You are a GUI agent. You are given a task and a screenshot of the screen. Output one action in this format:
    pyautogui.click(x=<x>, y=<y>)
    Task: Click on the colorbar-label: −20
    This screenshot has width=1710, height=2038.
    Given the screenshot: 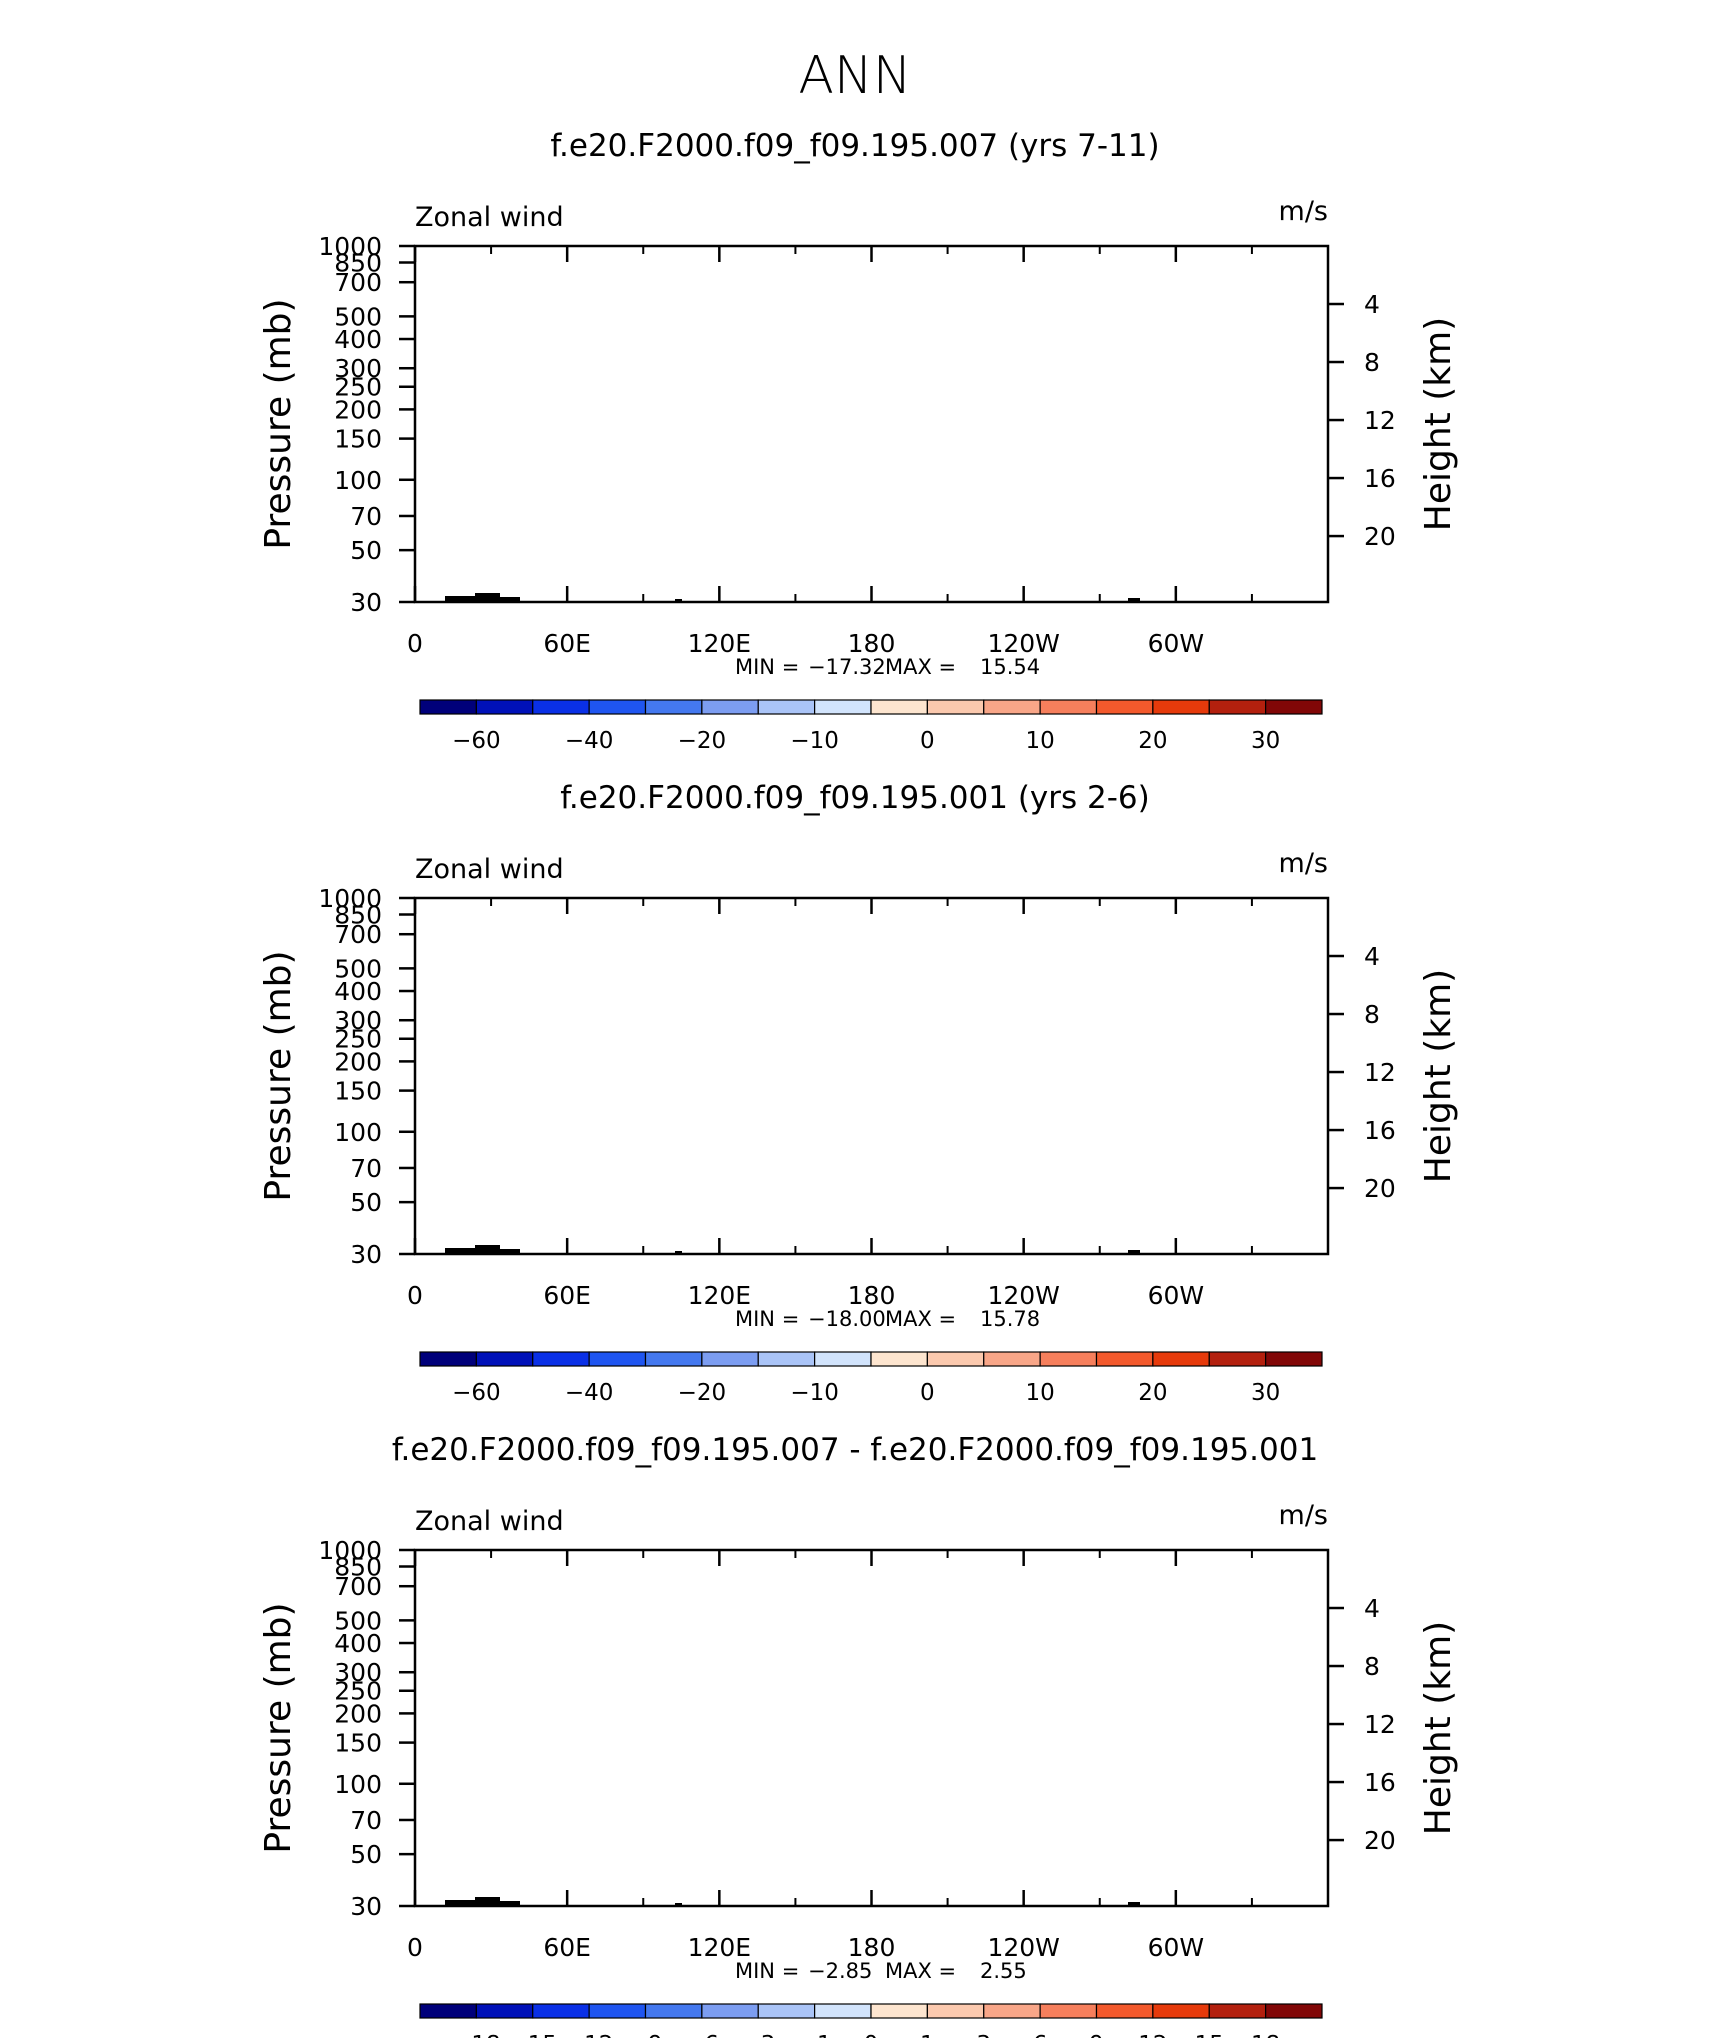 What is the action you would take?
    pyautogui.click(x=702, y=741)
    